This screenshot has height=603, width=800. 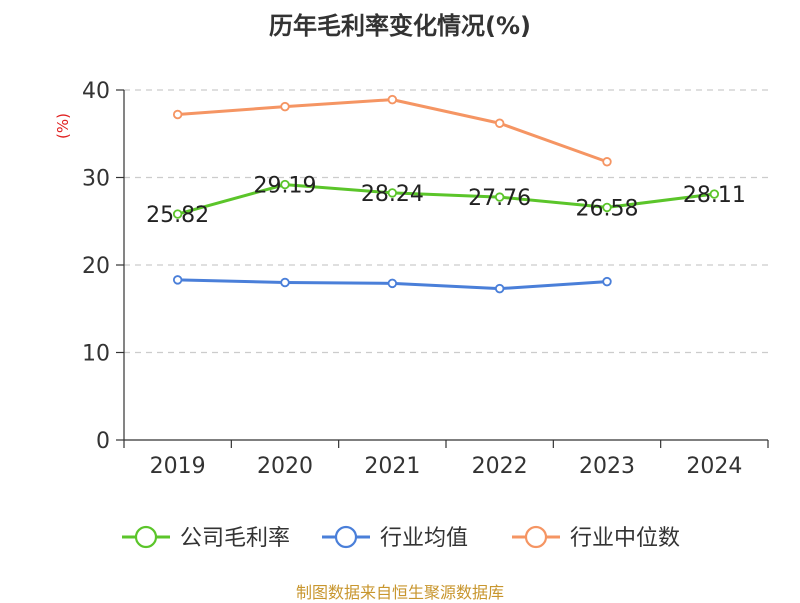 What do you see at coordinates (399, 592) in the screenshot?
I see `source-note: 制图数据来自恒生聚源数据库` at bounding box center [399, 592].